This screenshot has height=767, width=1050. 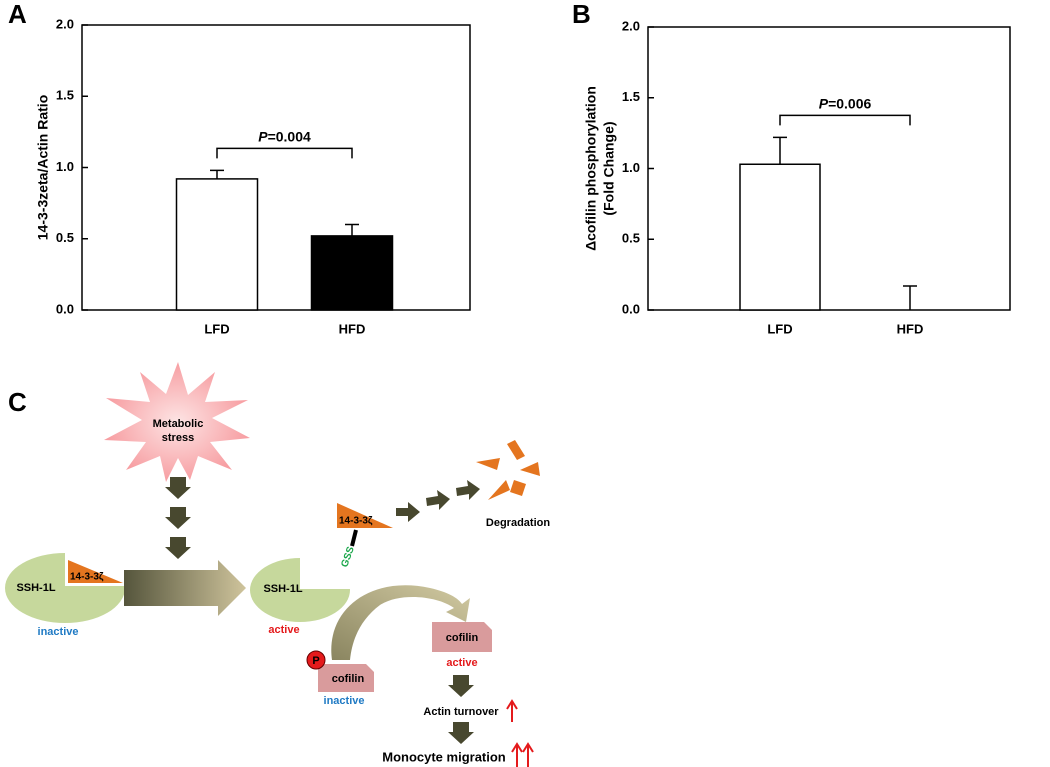 I want to click on stress-label: stress, so click(x=178, y=438).